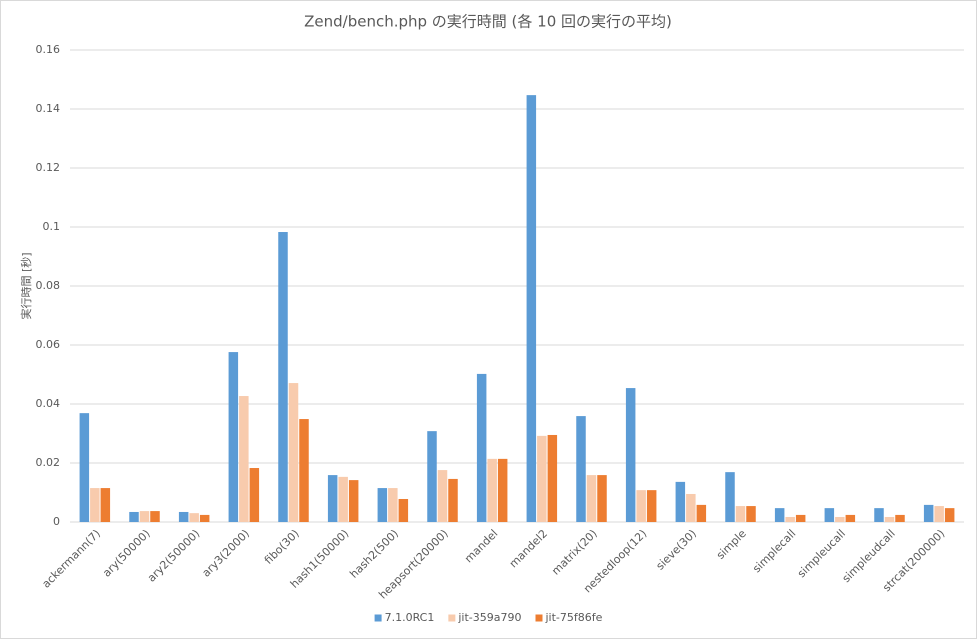  I want to click on y-tick-label: 0.16, so click(48, 49).